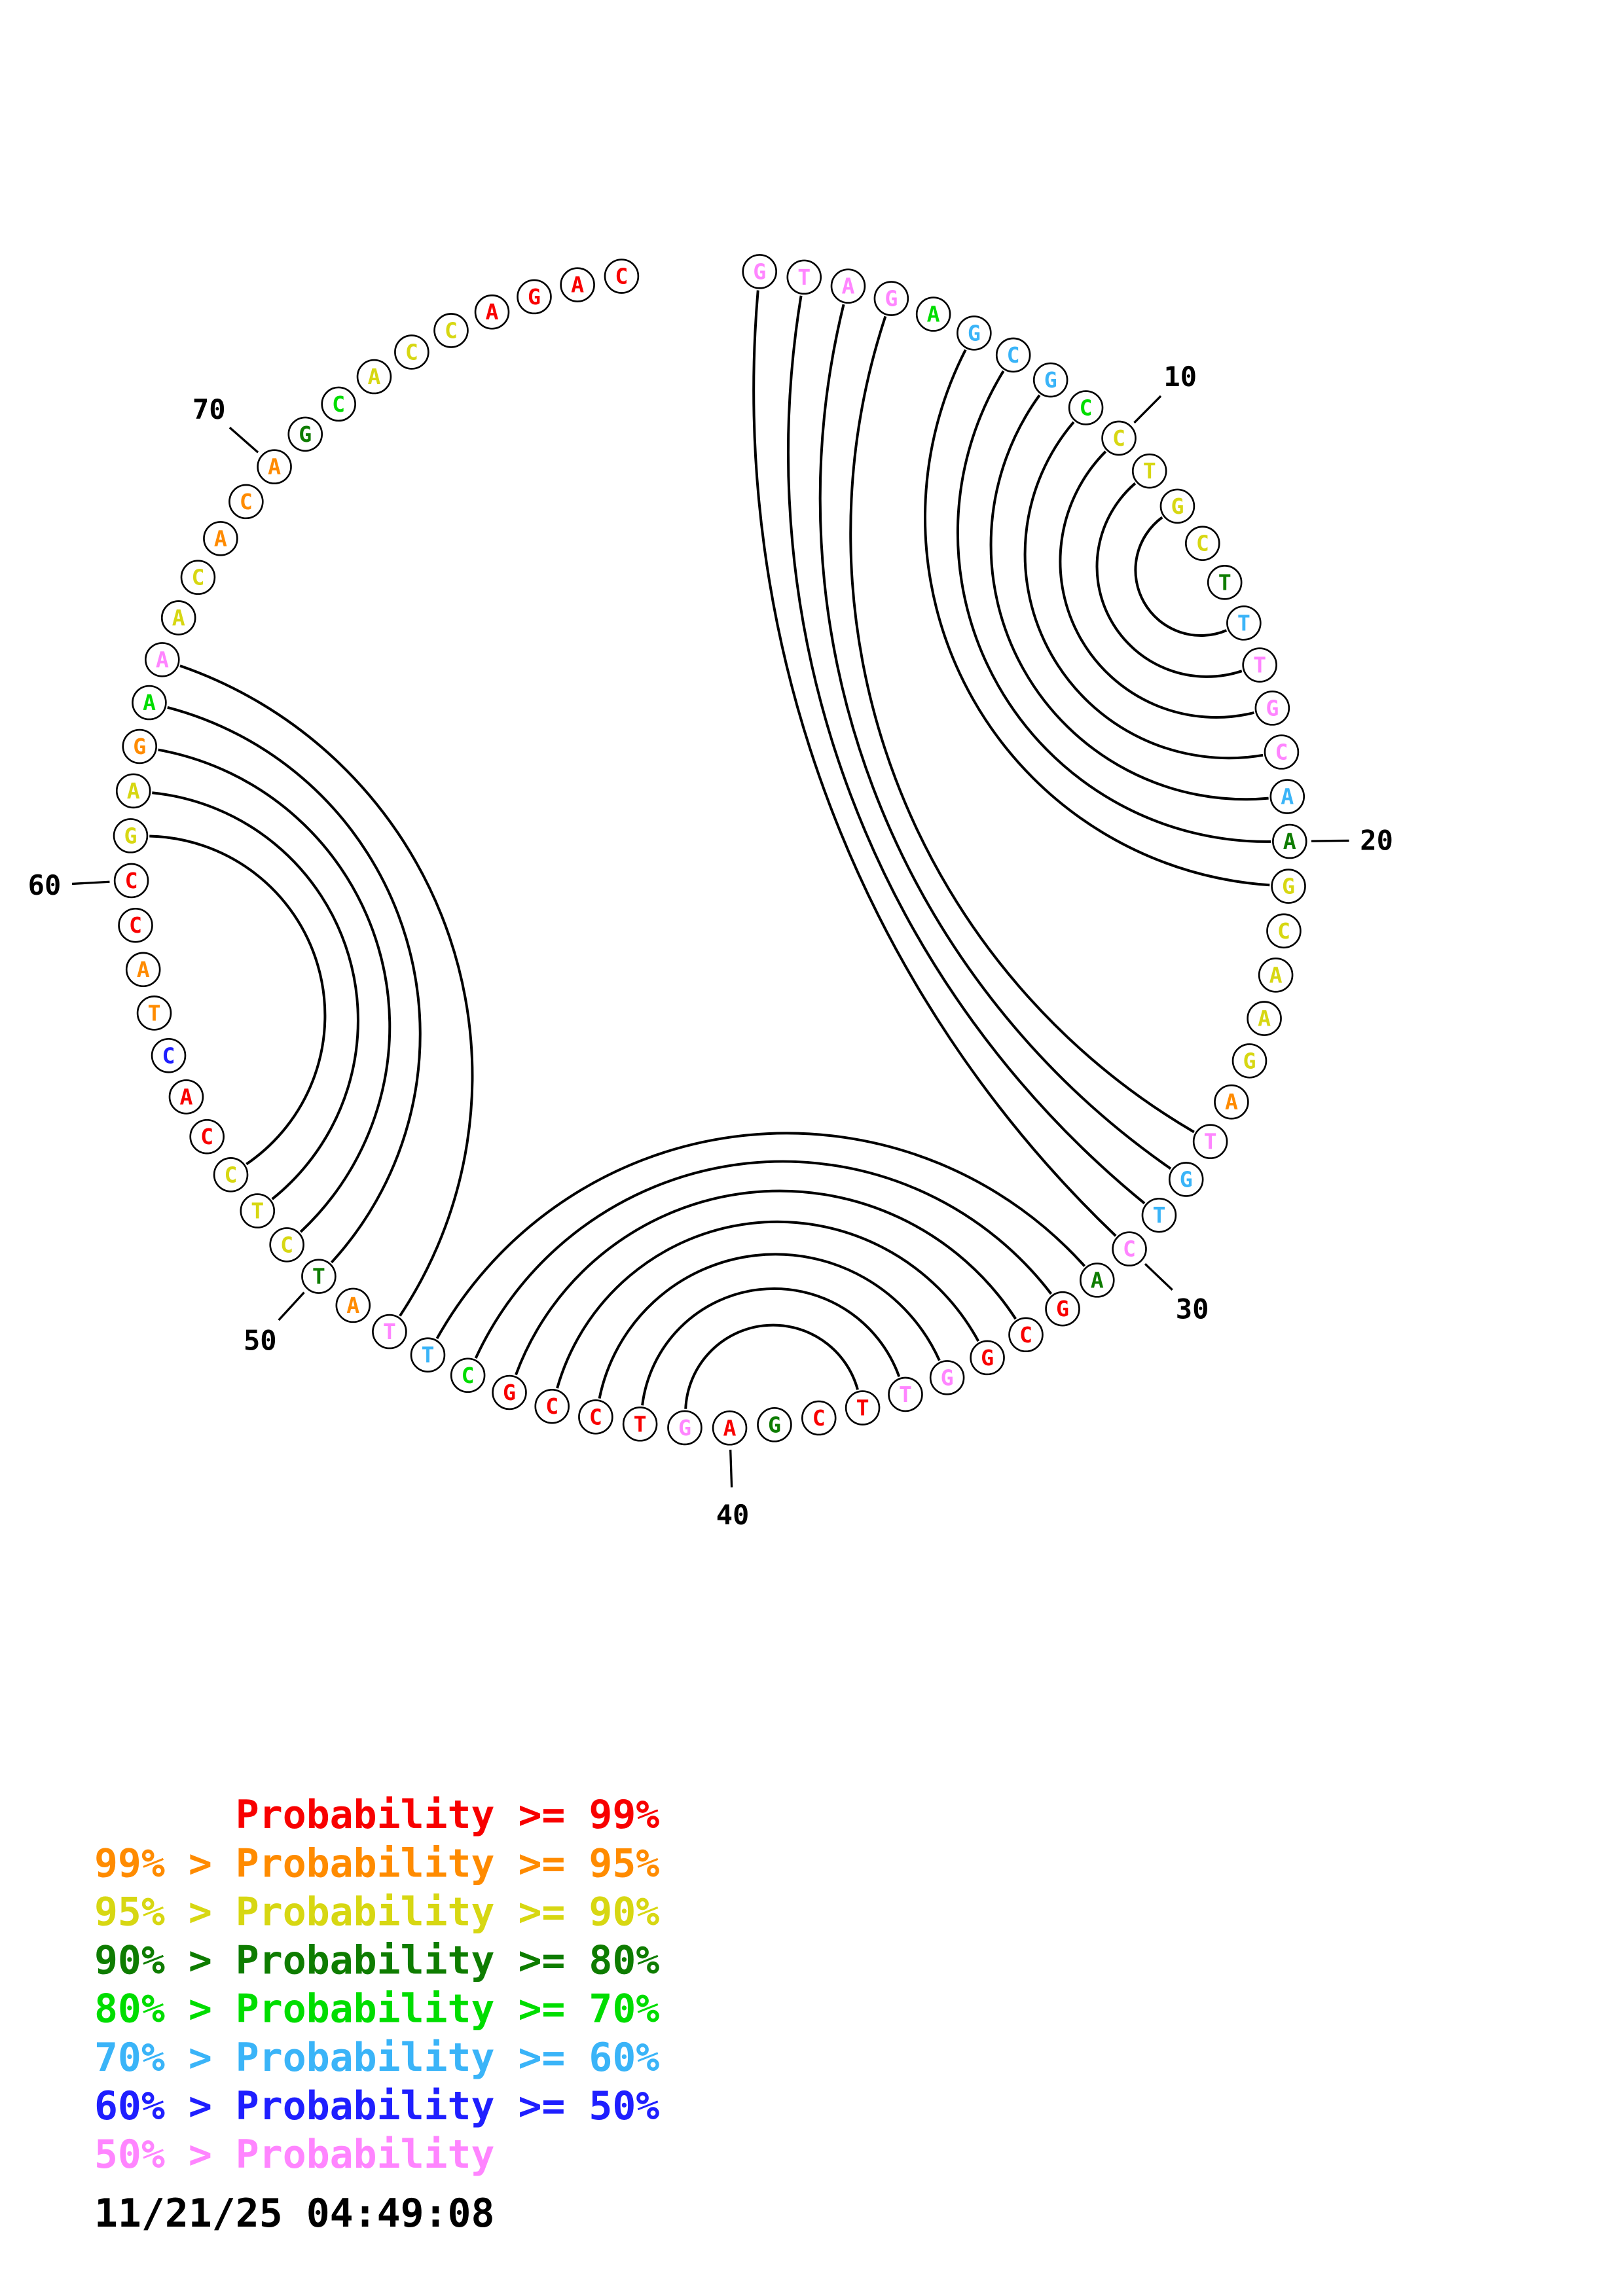 The height and width of the screenshot is (2296, 1623). I want to click on nucleotide-letter-67: C, so click(197, 577).